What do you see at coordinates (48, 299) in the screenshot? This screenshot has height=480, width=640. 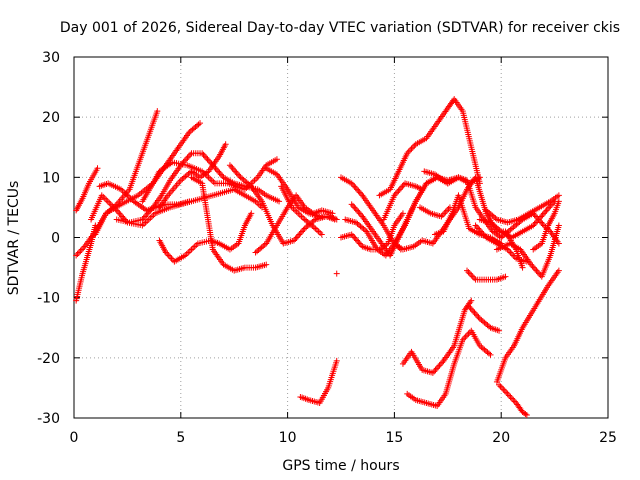 I see `y-tick-label: -10` at bounding box center [48, 299].